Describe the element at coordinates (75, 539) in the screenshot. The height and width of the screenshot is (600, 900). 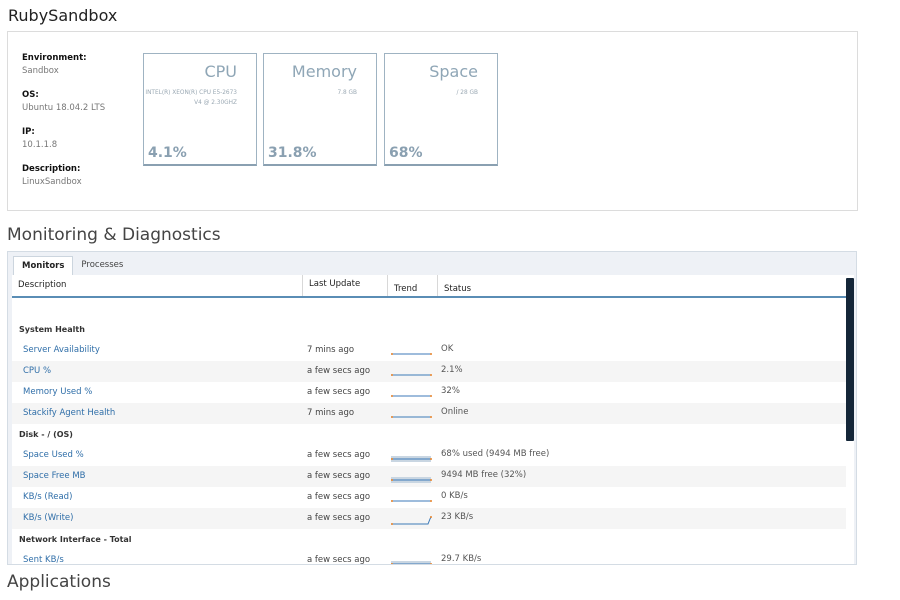
I see `group-label: Network Interface - Total` at that location.